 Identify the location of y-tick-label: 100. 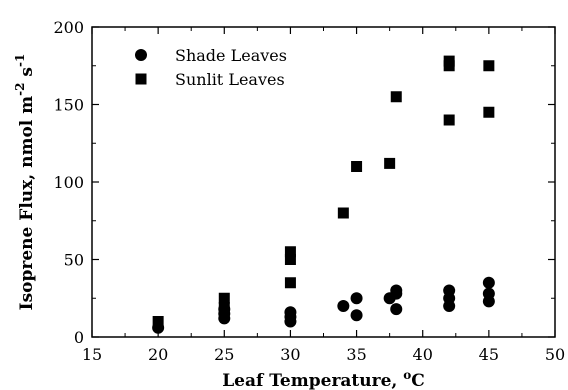
(68, 182).